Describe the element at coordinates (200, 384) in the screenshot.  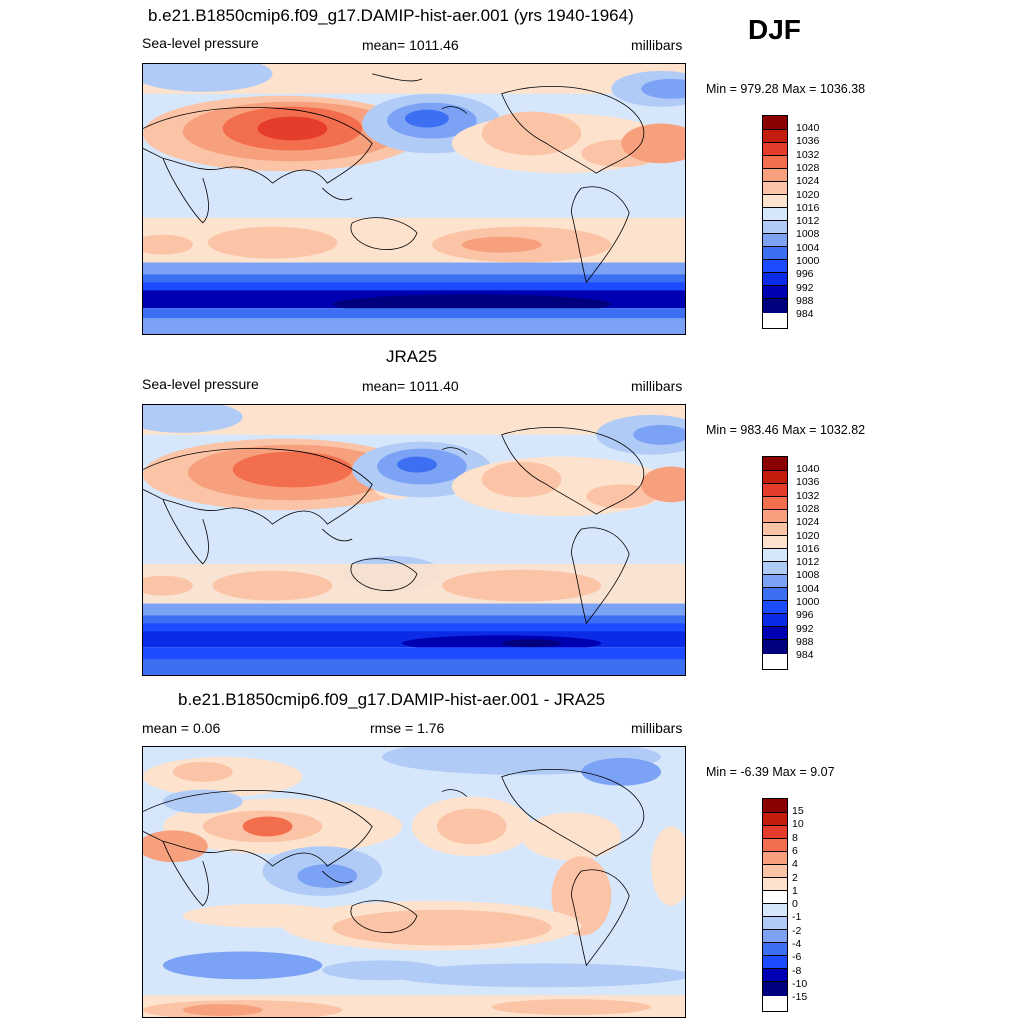
I see `panel2-variable-label: Sea-level pressure` at that location.